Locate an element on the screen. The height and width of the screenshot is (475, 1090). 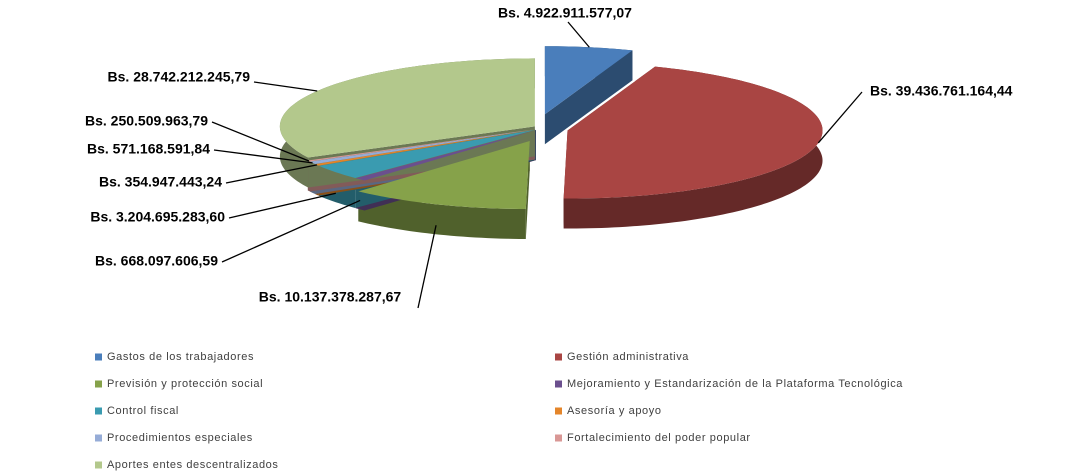
value-label: Bs. 3.204.695.283,60 is located at coordinates (157, 217).